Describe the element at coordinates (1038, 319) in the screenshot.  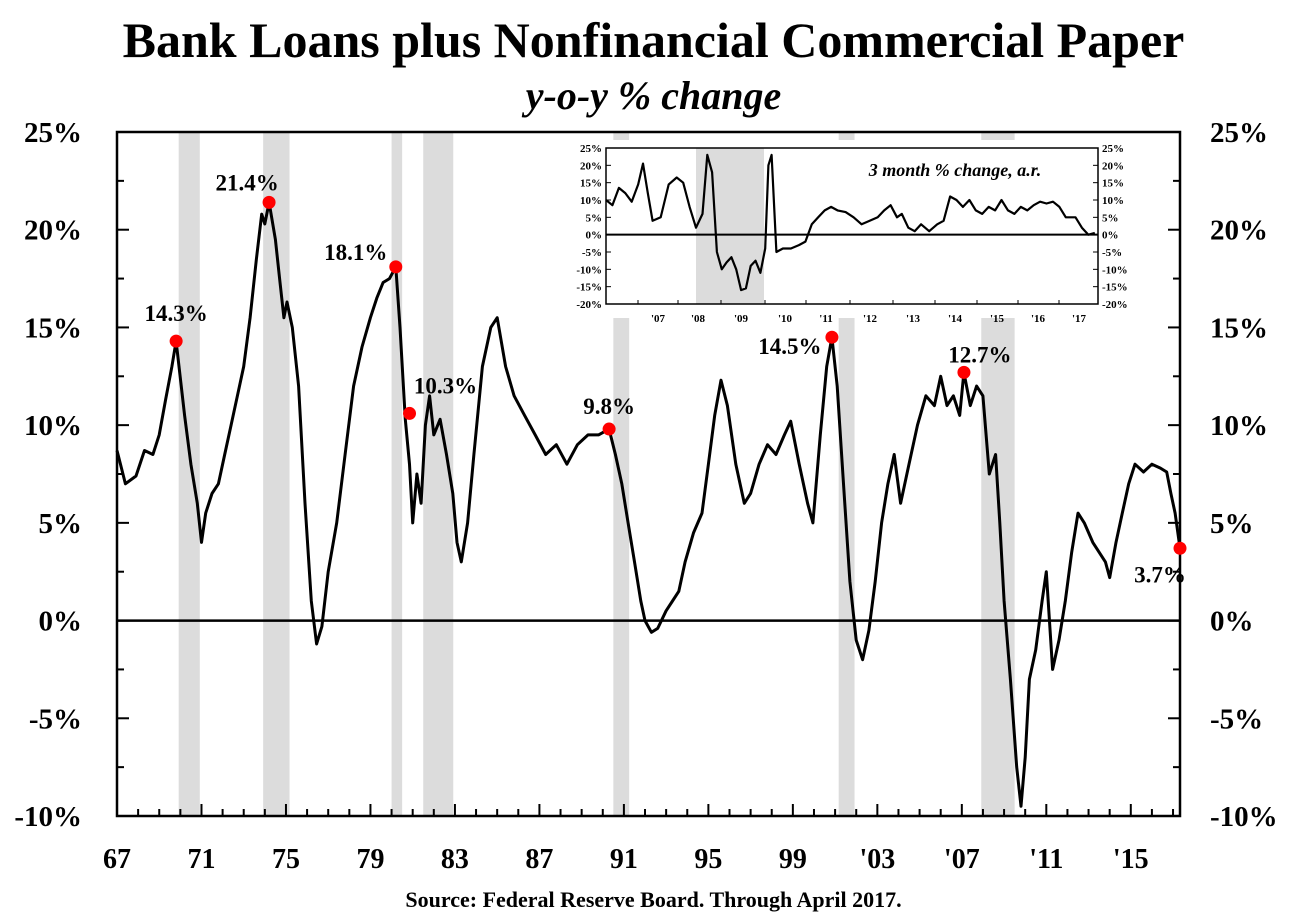
I see `inset-x-tick-label: '16` at that location.